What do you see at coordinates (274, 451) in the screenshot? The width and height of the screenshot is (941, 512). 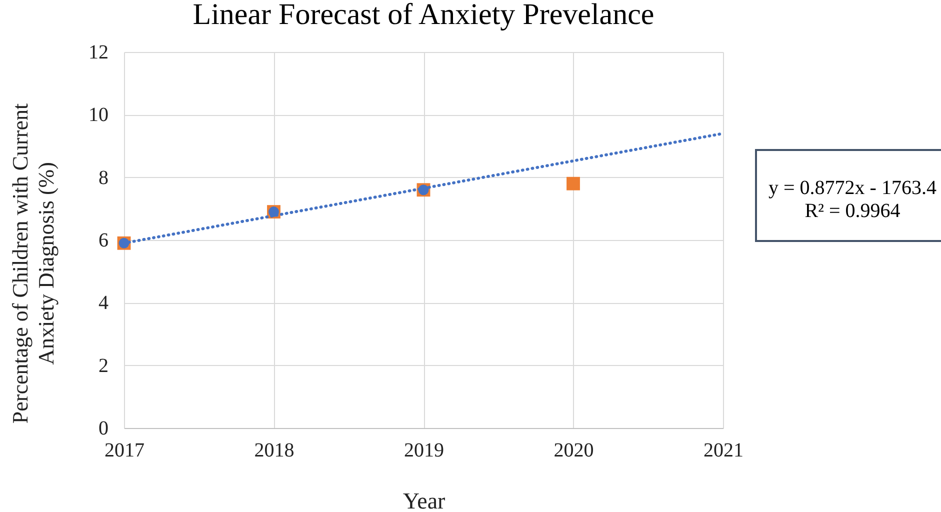 I see `x-tick-label: 2018` at bounding box center [274, 451].